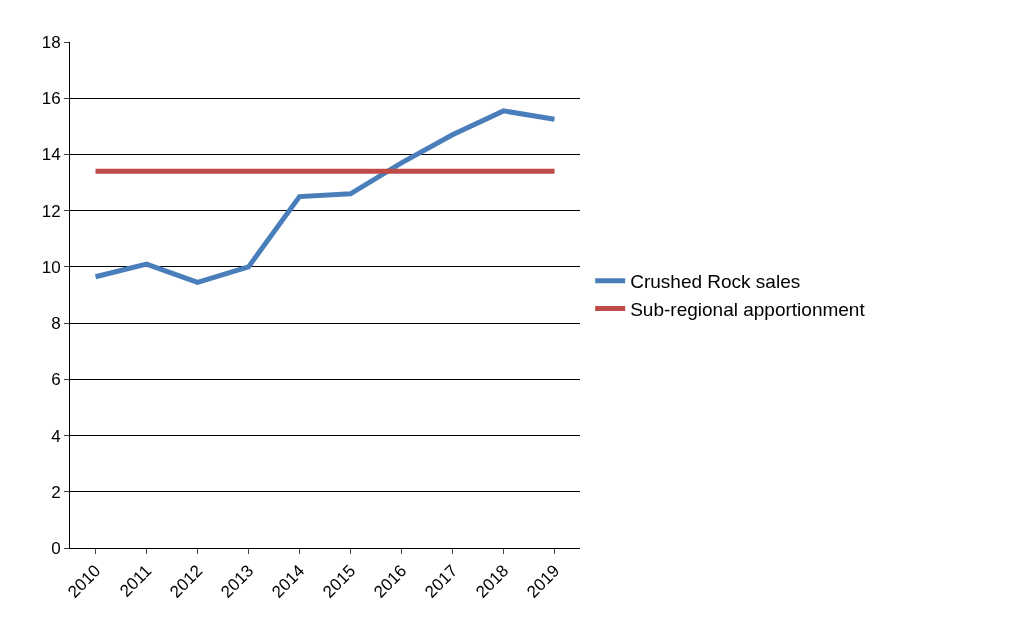 This screenshot has width=1010, height=633. What do you see at coordinates (56, 492) in the screenshot?
I see `y-tick-label: 2` at bounding box center [56, 492].